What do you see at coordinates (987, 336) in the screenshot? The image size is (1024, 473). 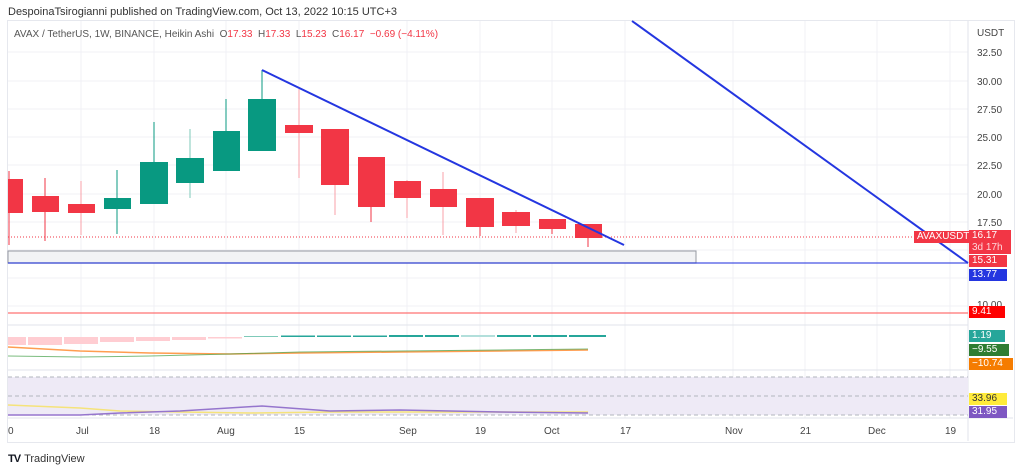 I see `macd-hist-tag: 1.19` at bounding box center [987, 336].